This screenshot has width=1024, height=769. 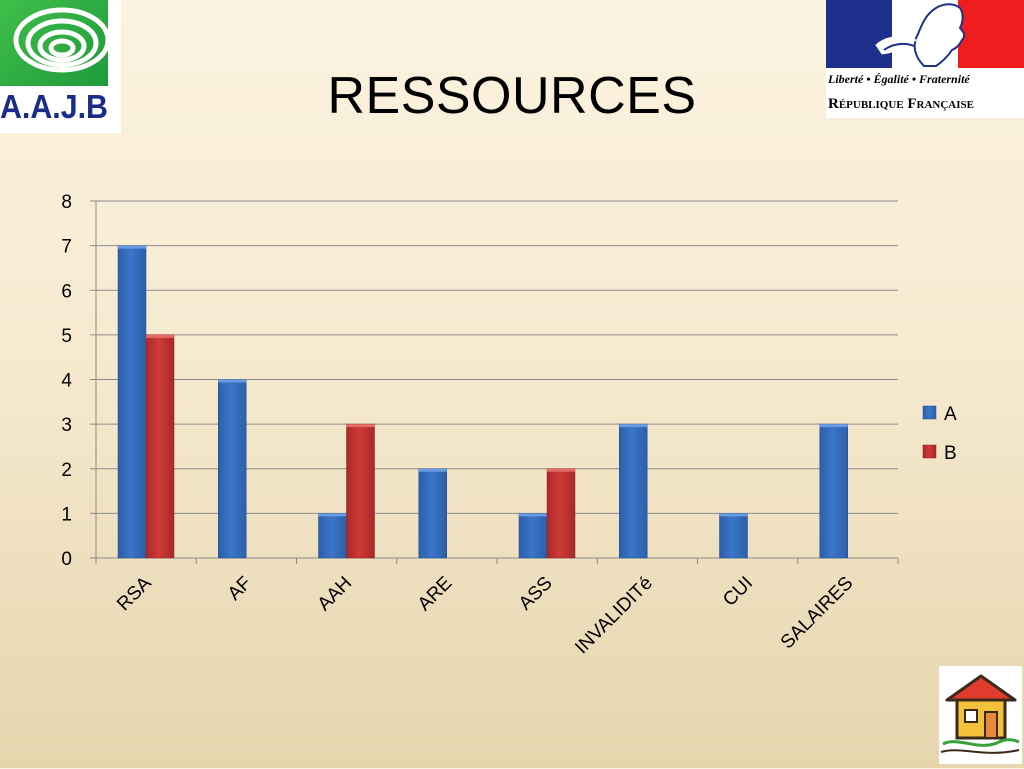 I want to click on legend-swatch-a, so click(x=929, y=412).